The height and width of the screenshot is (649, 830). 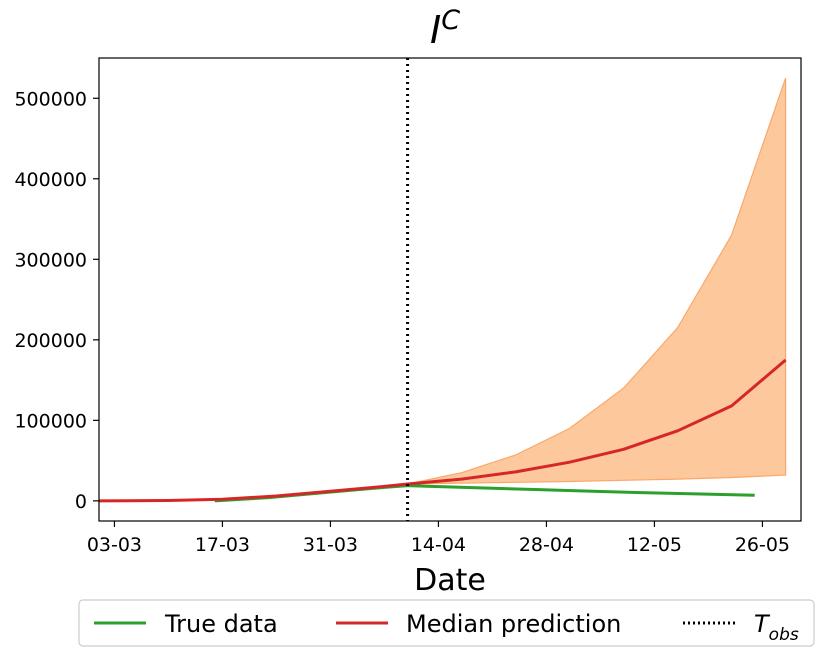 What do you see at coordinates (435, 30) in the screenshot?
I see `chart-title-base: I` at bounding box center [435, 30].